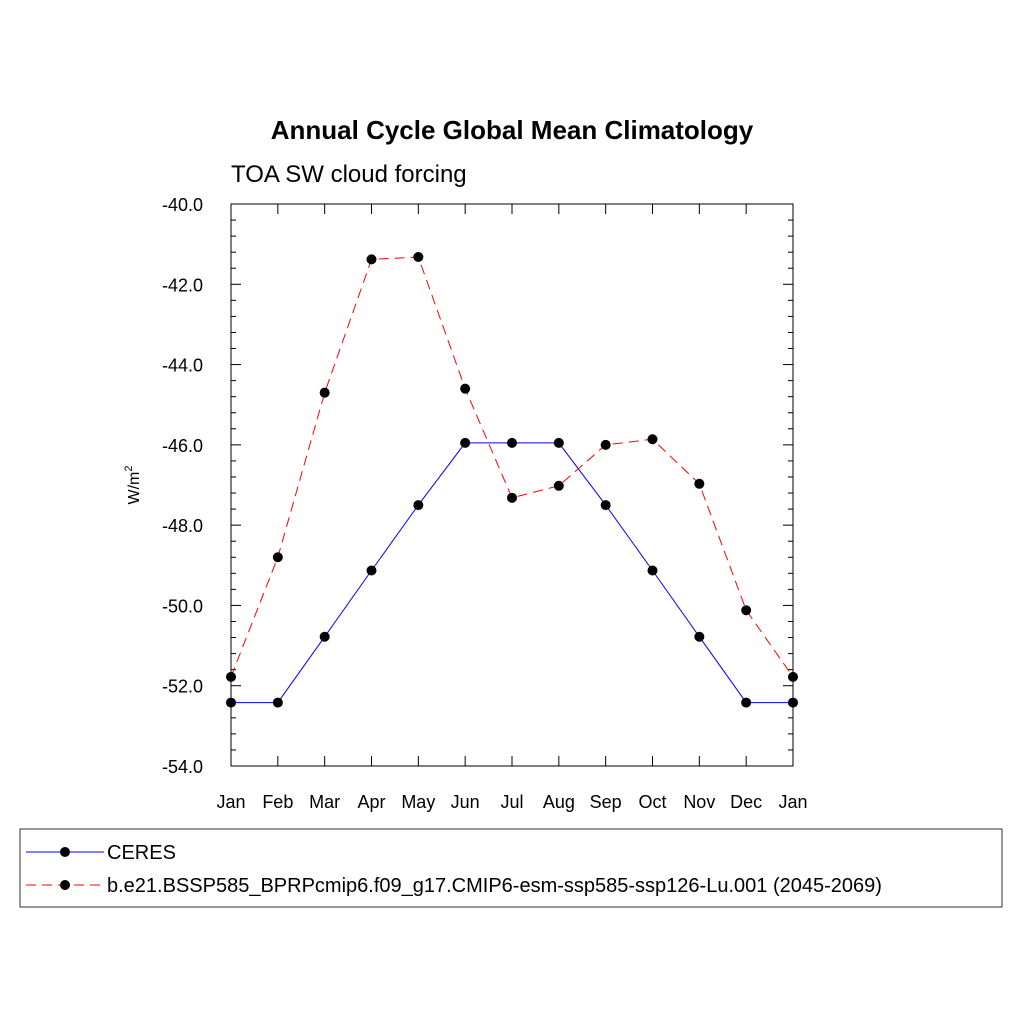  I want to click on y-tick-label: -50.0, so click(182, 606).